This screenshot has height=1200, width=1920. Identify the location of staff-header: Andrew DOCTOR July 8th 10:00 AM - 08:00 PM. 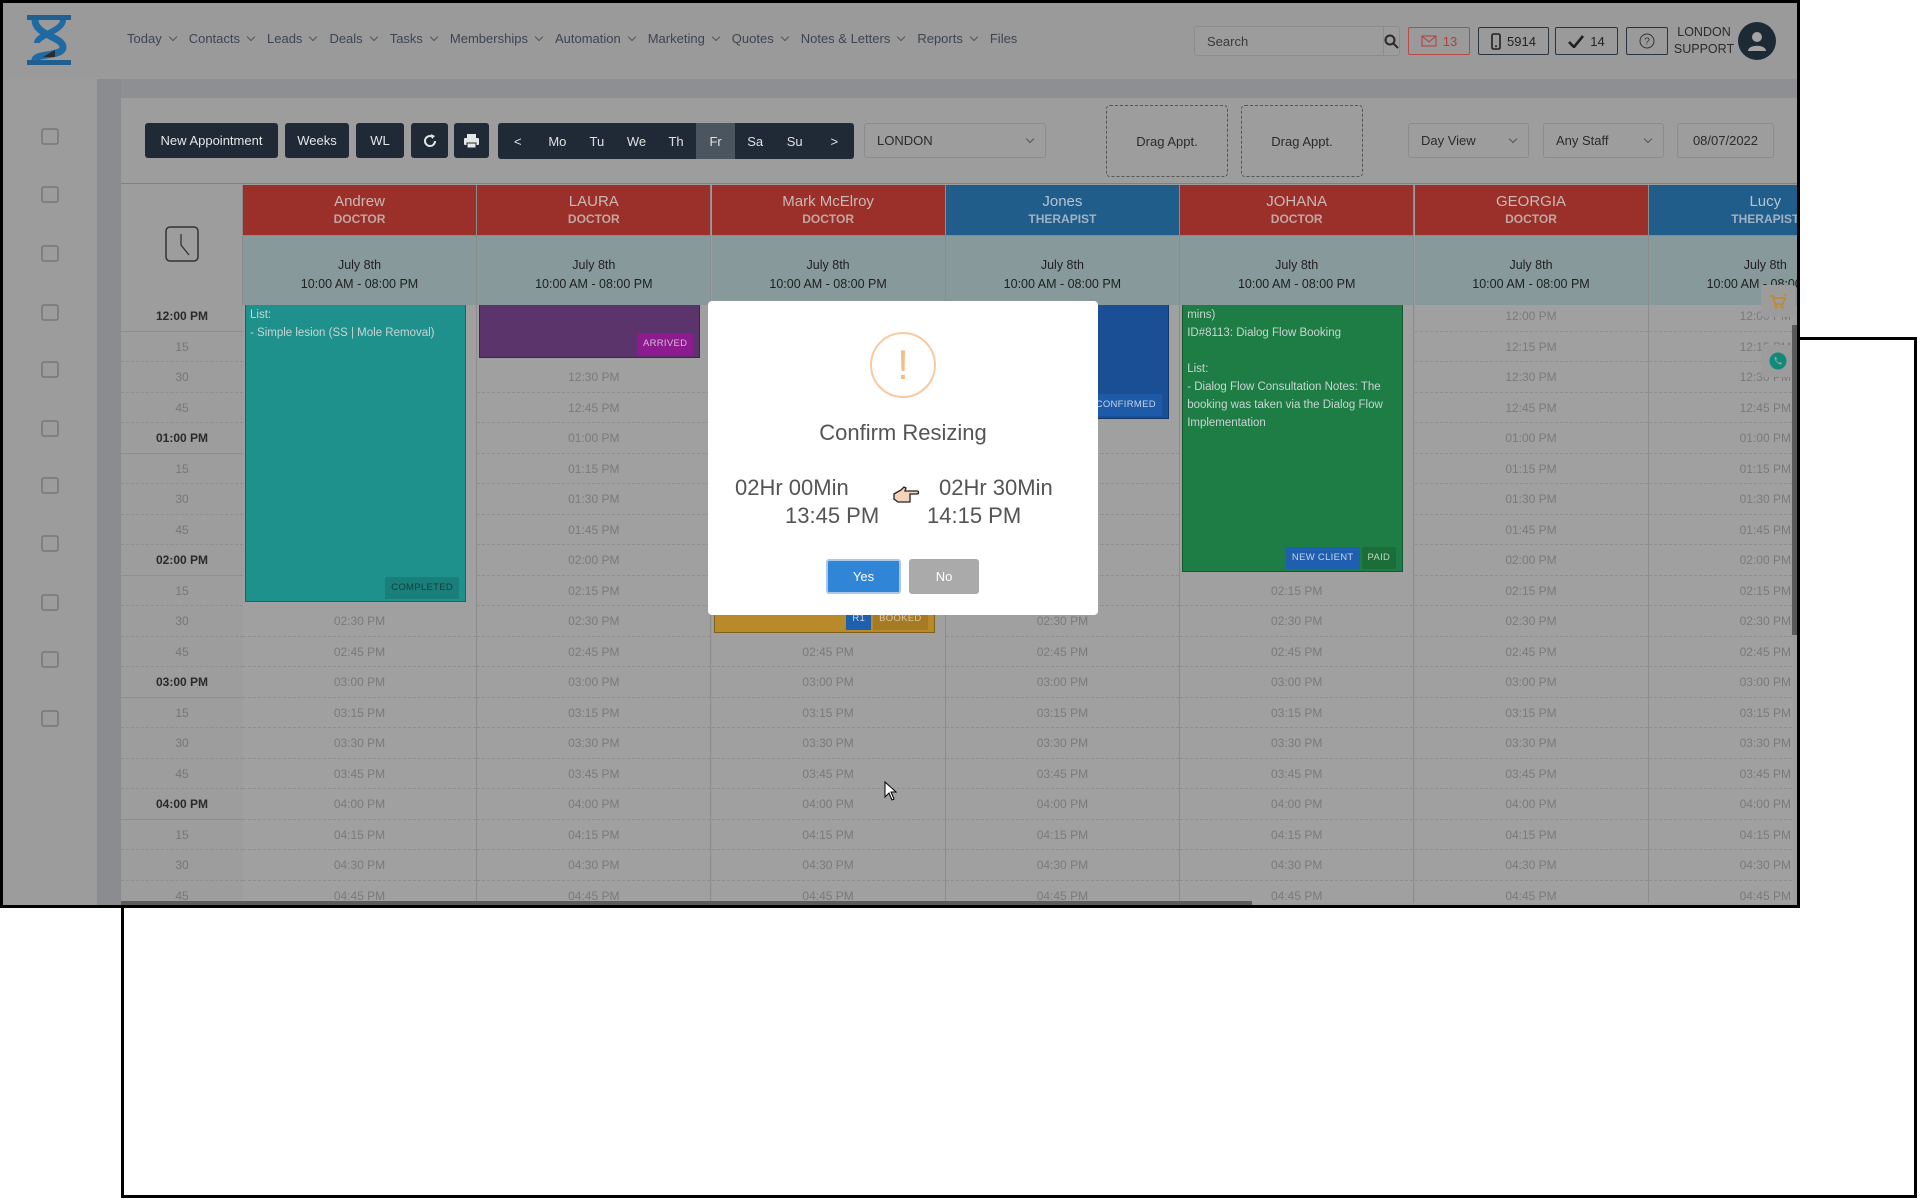
(360, 245).